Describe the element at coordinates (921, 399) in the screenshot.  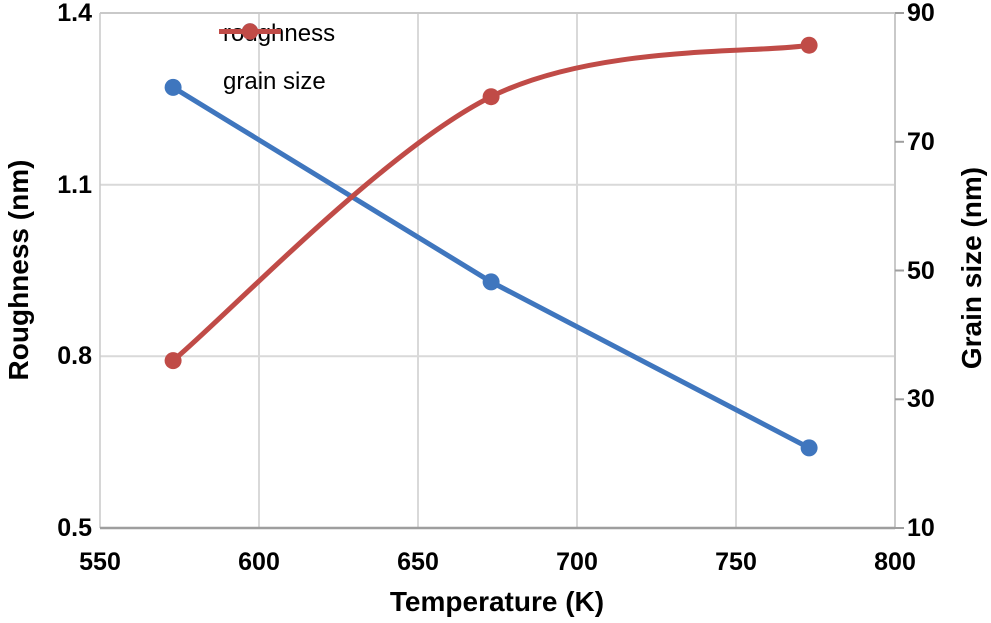
I see `right-axis-tick-label: 30` at that location.